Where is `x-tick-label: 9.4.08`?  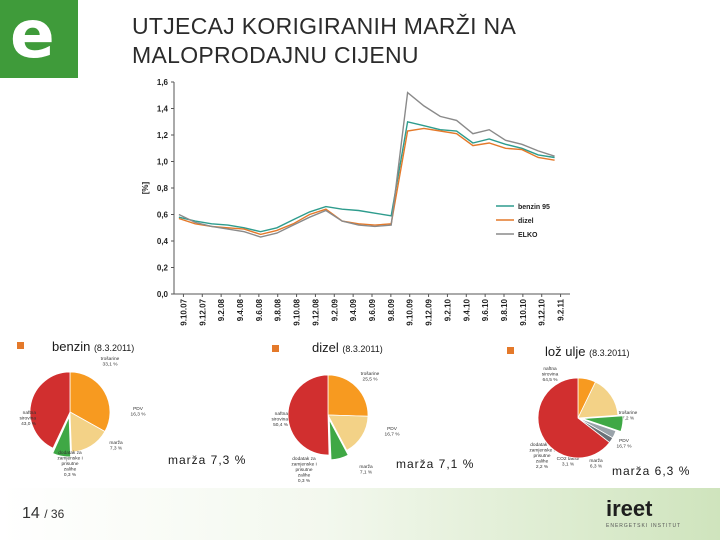
x-tick-label: 9.4.08 is located at coordinates (240, 309).